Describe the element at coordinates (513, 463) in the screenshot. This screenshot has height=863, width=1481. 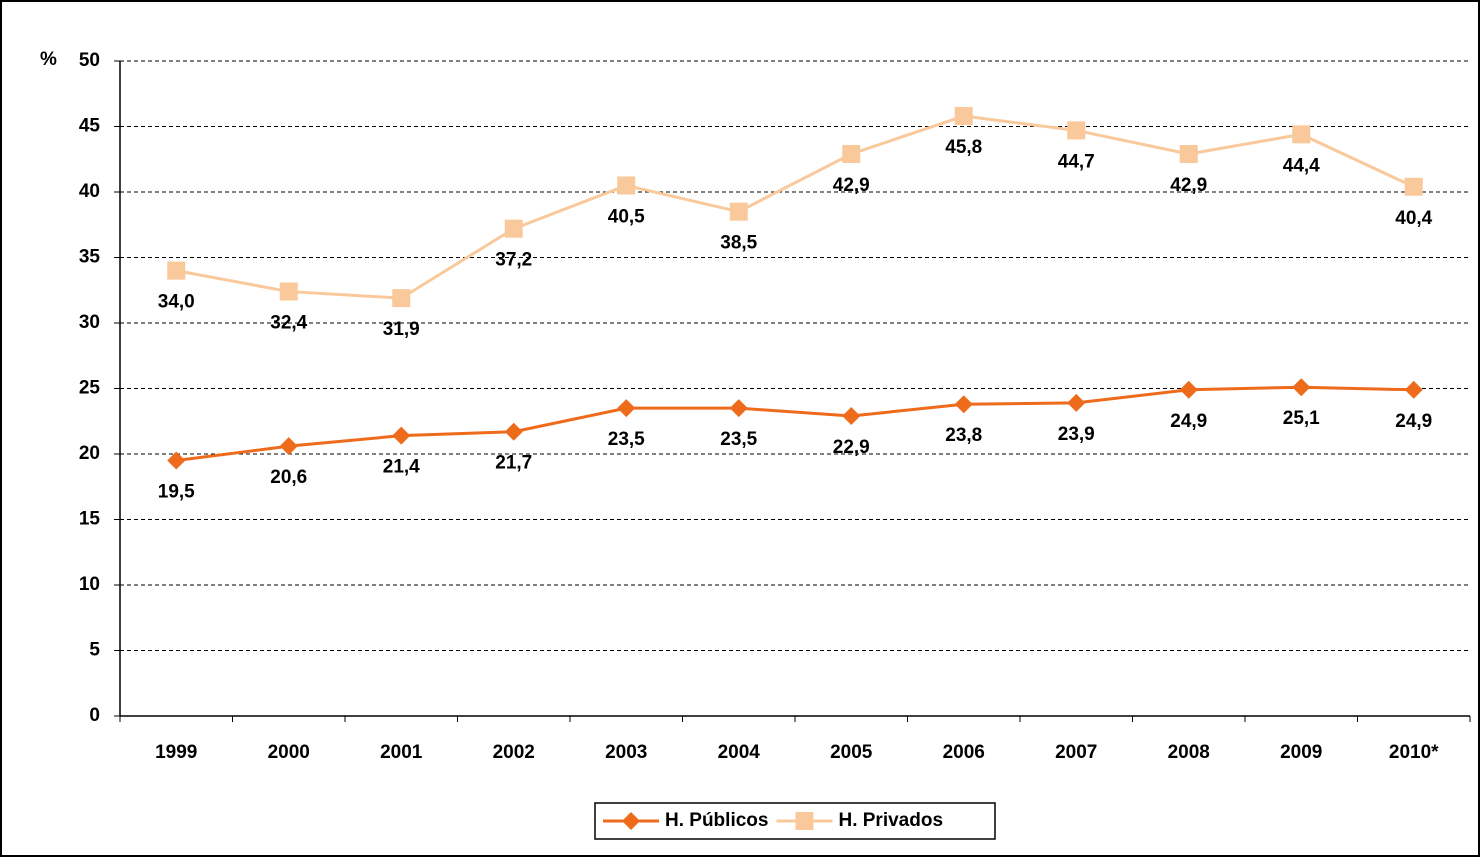
I see `data-label: 21,7` at that location.